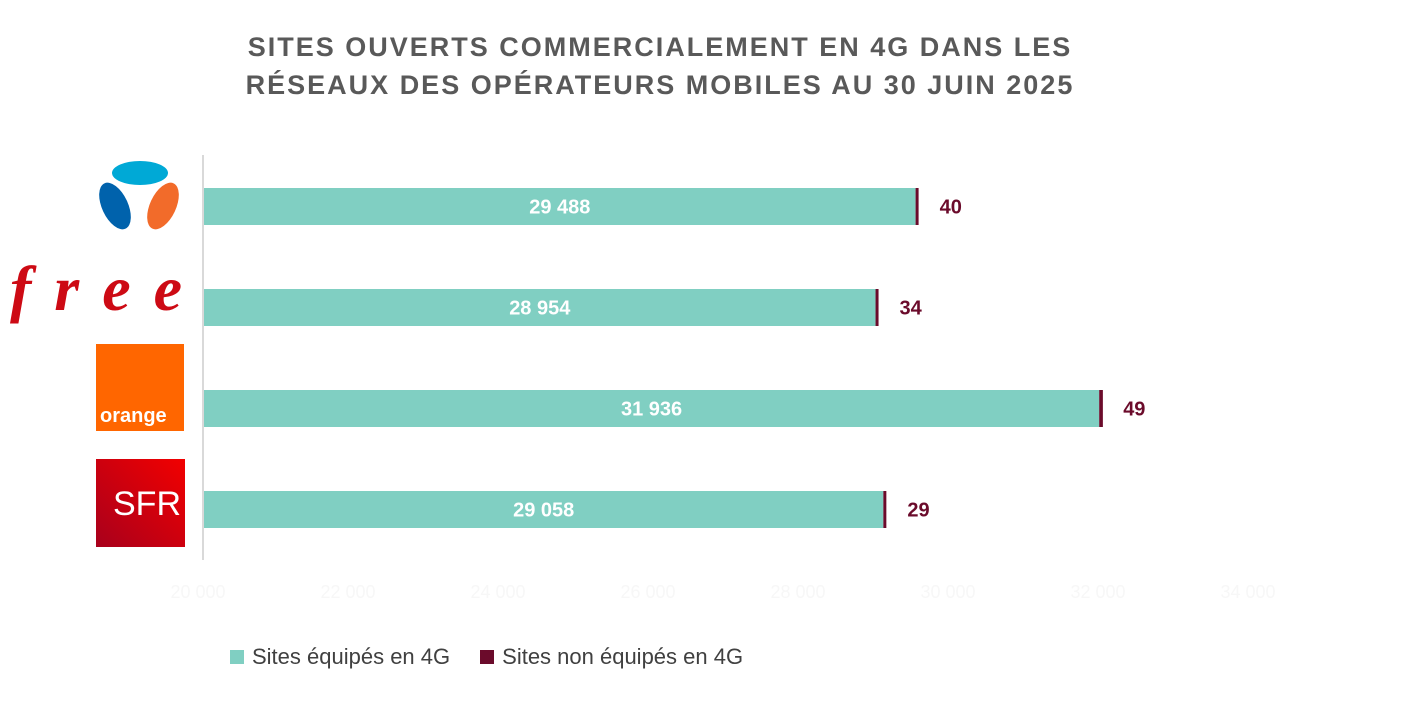 The image size is (1401, 716). I want to click on sfr-logo: SFR, so click(140, 503).